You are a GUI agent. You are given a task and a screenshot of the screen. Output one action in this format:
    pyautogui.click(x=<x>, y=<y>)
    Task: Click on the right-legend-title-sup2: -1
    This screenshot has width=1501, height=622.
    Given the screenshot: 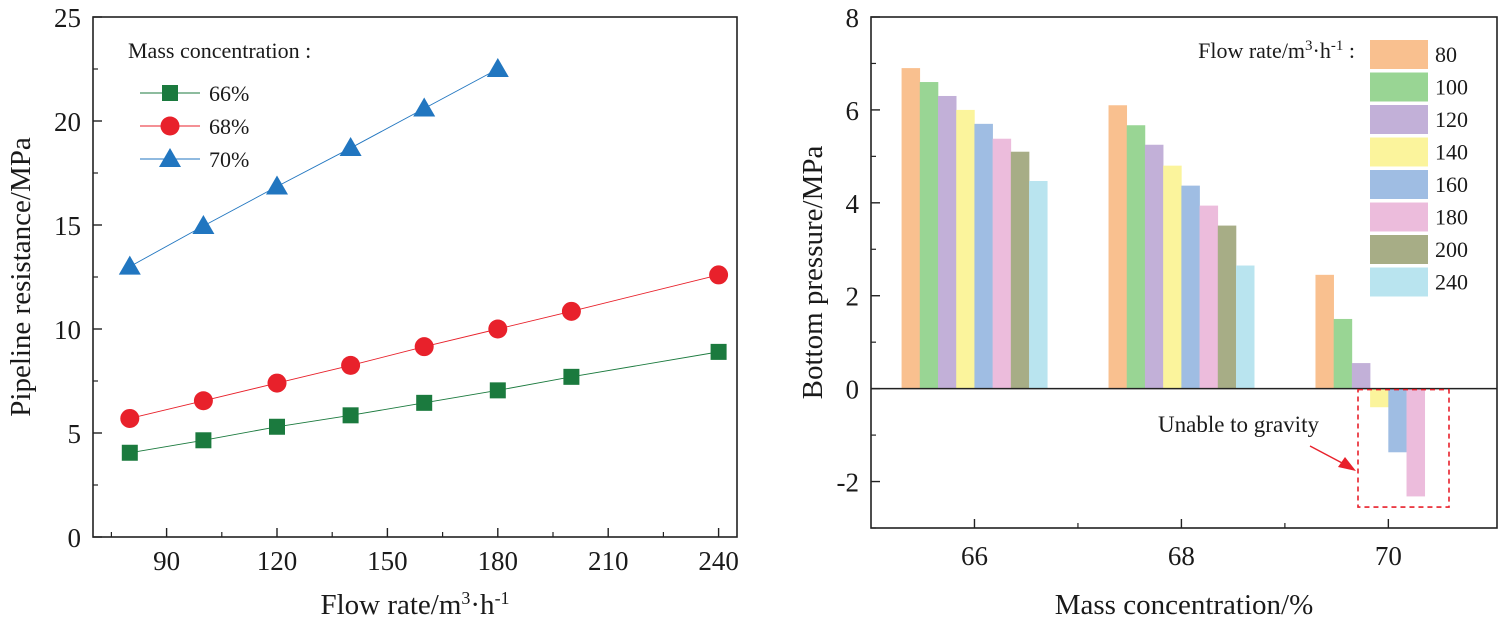 What is the action you would take?
    pyautogui.click(x=1337, y=46)
    